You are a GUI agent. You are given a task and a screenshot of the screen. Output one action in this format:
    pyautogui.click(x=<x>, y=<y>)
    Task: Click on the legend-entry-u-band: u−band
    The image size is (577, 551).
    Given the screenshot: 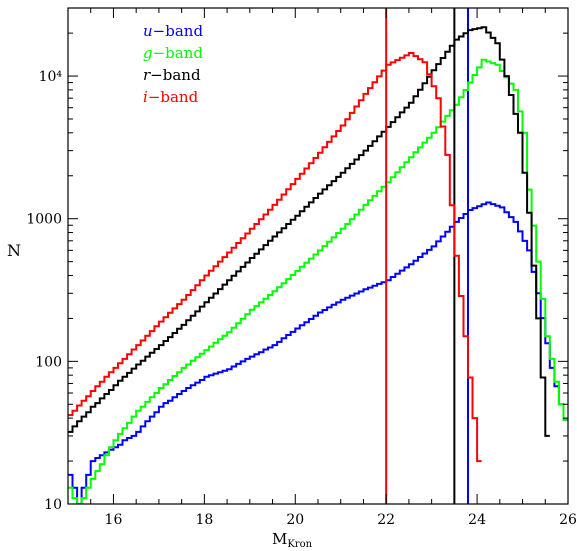 What is the action you would take?
    pyautogui.click(x=173, y=31)
    